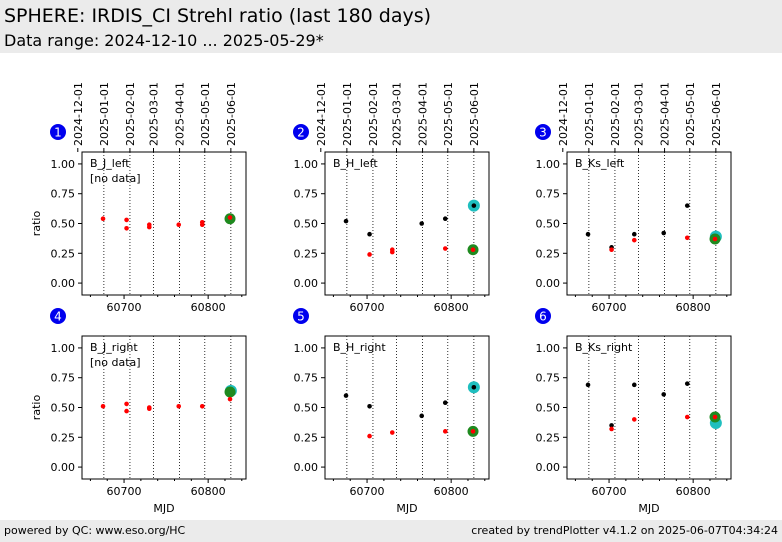 Image resolution: width=782 pixels, height=542 pixels. I want to click on panel-note: [no data], so click(115, 178).